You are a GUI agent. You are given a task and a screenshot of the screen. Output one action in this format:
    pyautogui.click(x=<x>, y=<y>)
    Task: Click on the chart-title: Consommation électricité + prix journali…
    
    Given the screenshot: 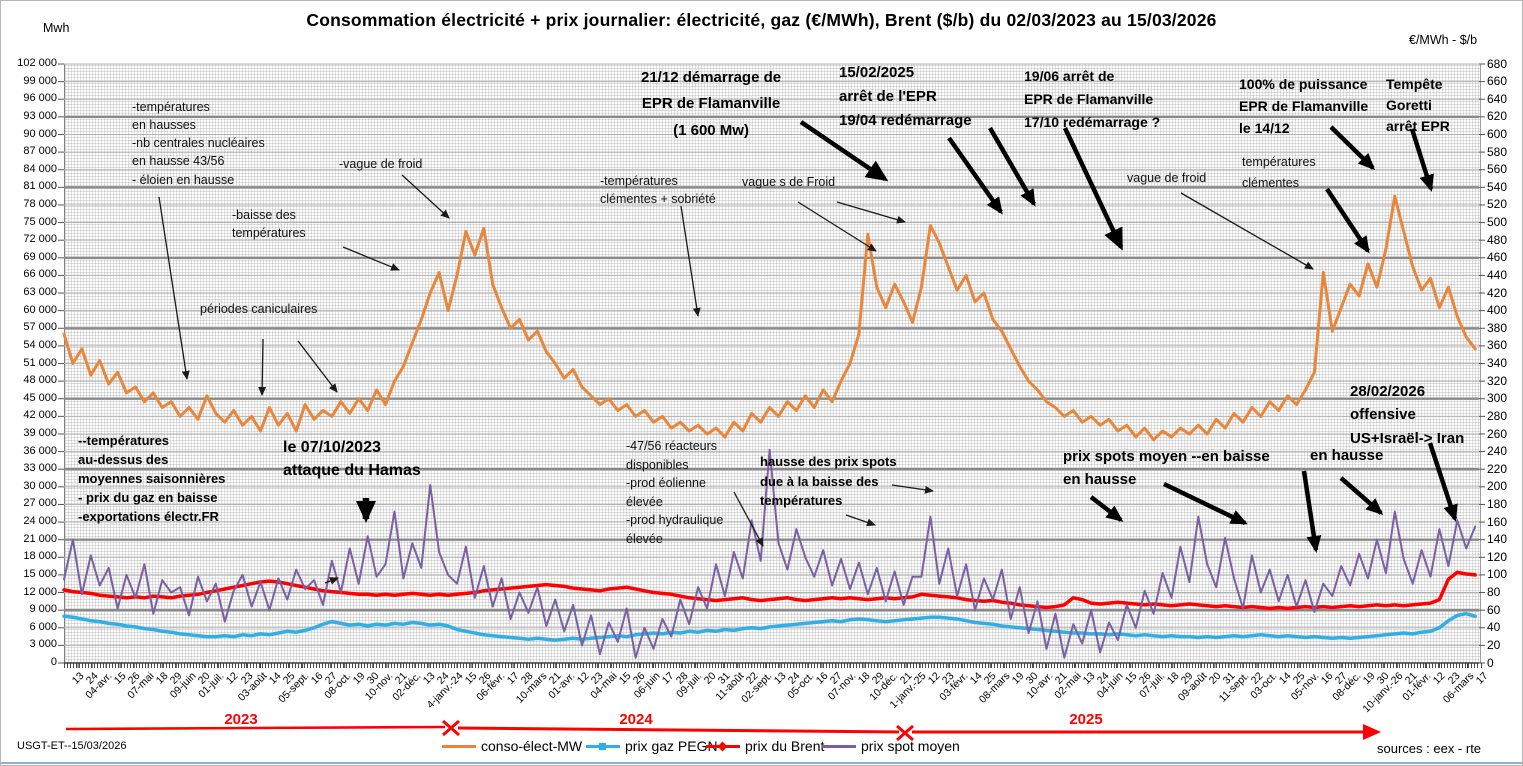 What is the action you would take?
    pyautogui.click(x=761, y=20)
    